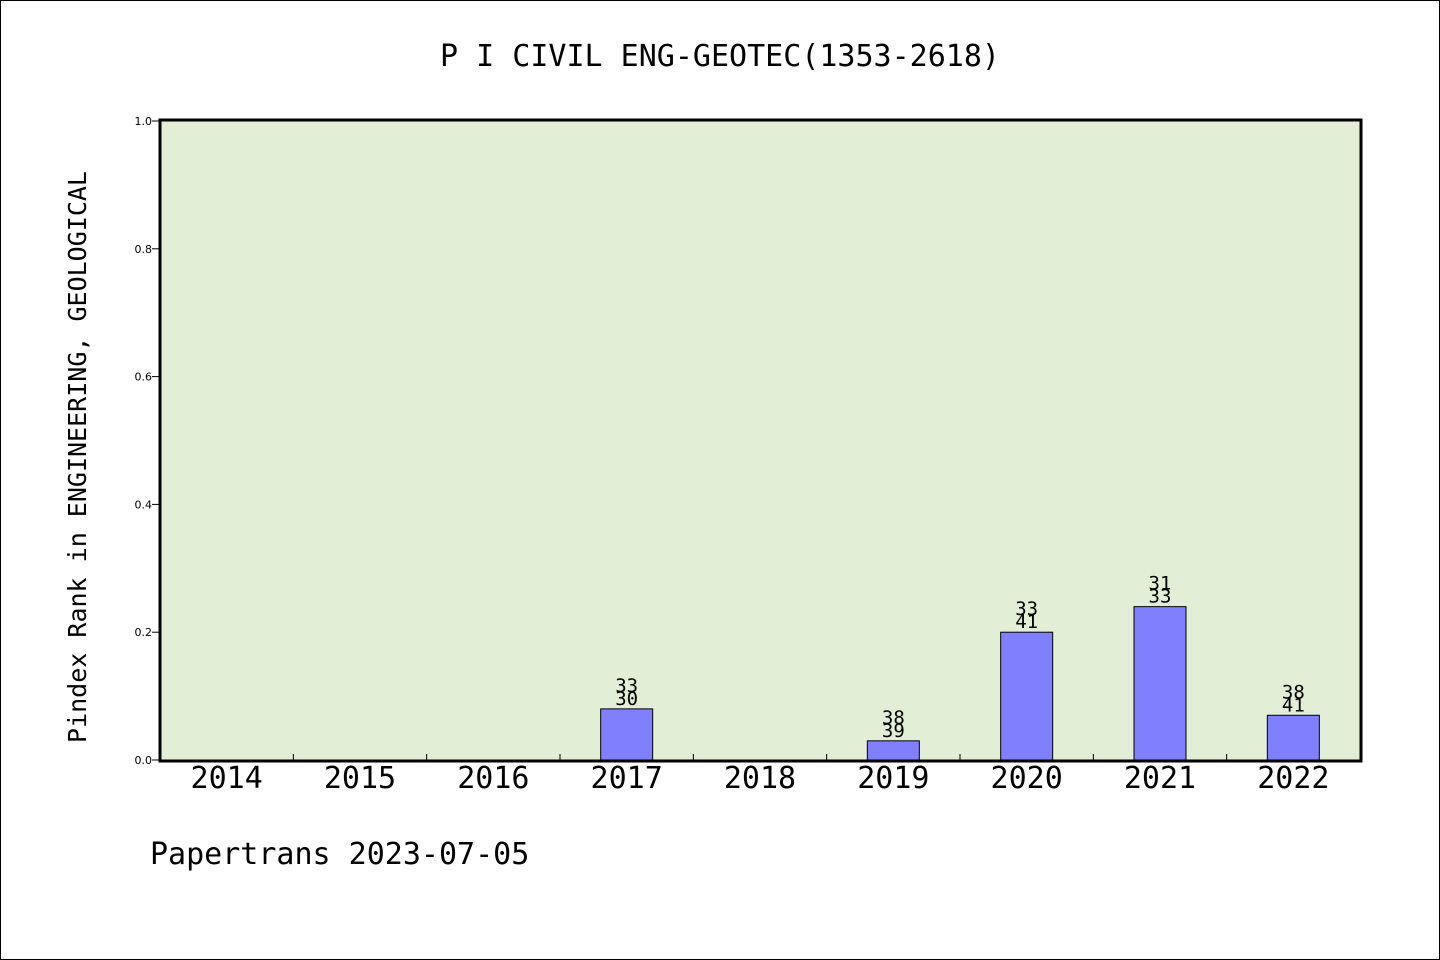 This screenshot has width=1440, height=960. Describe the element at coordinates (1027, 778) in the screenshot. I see `x-tick-label: 2020` at that location.